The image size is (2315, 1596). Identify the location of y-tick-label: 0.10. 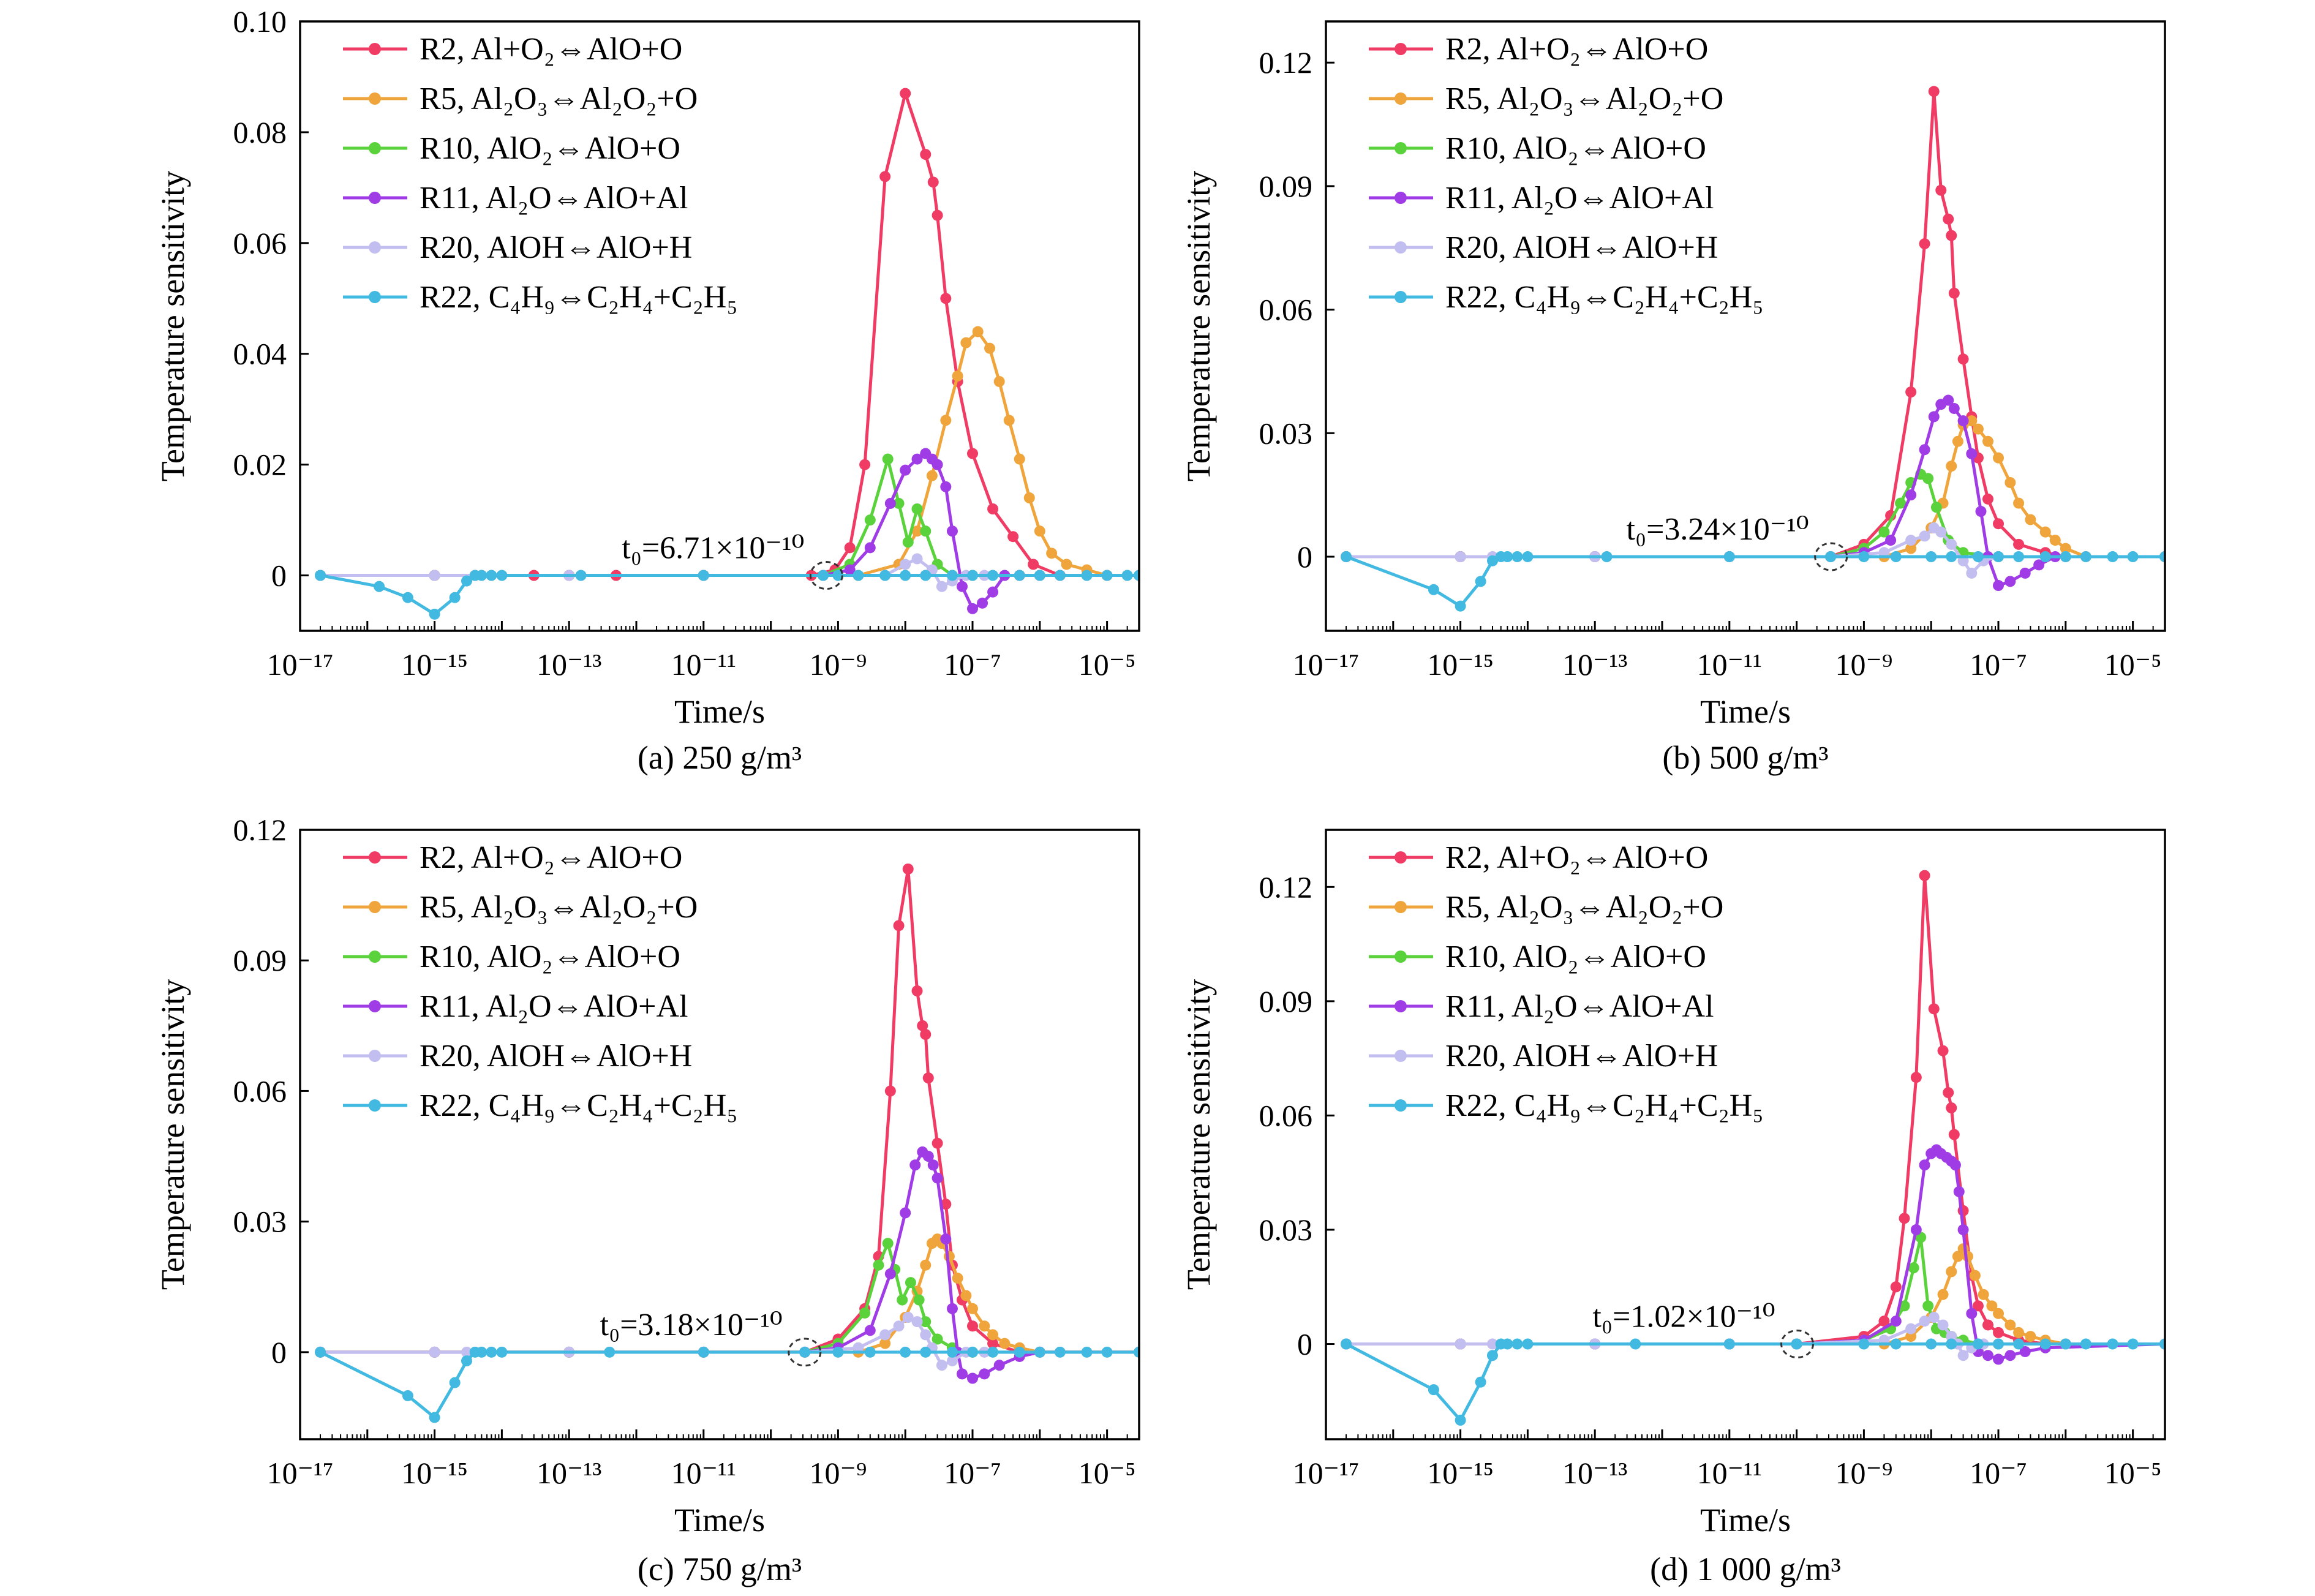
(260, 21).